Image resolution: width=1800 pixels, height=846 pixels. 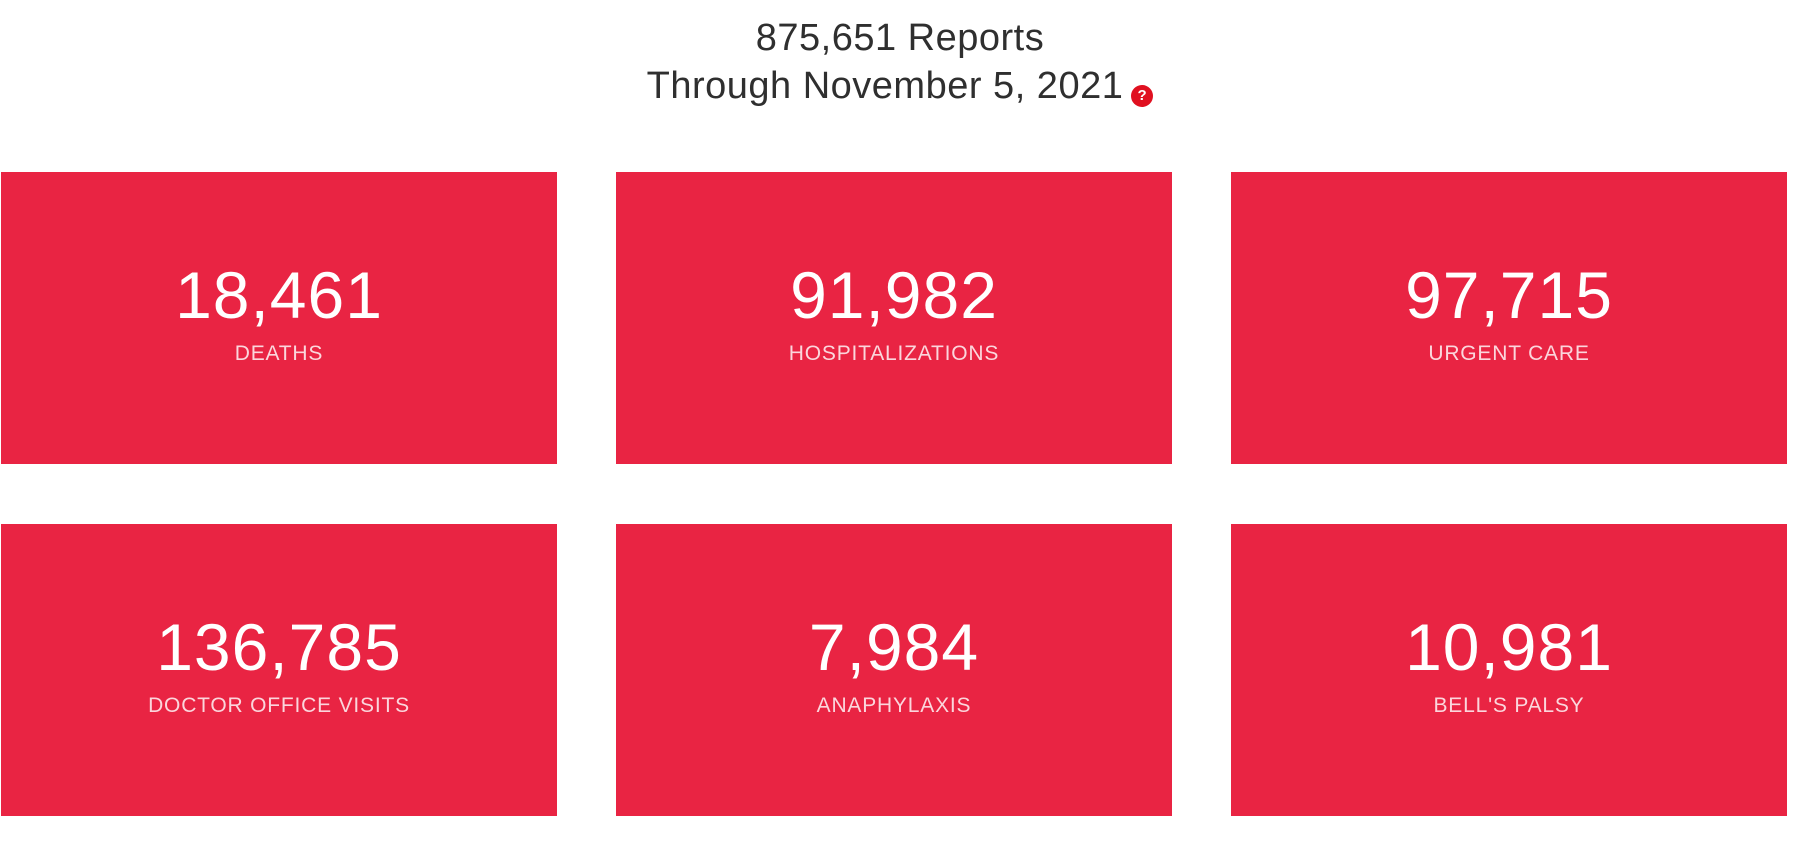 I want to click on stat-value: 10,981, so click(x=1509, y=647).